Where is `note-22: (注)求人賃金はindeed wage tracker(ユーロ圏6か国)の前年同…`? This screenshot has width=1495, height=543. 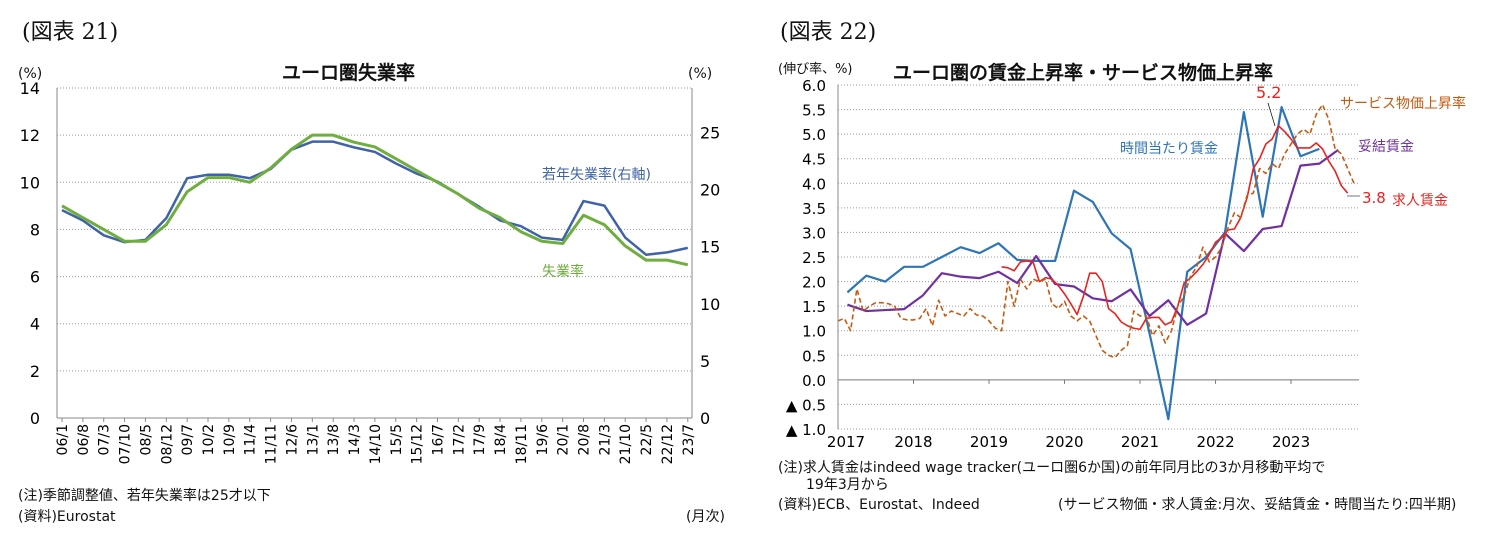
note-22: (注)求人賃金はindeed wage tracker(ユーロ圏6か国)の前年同… is located at coordinates (1052, 468).